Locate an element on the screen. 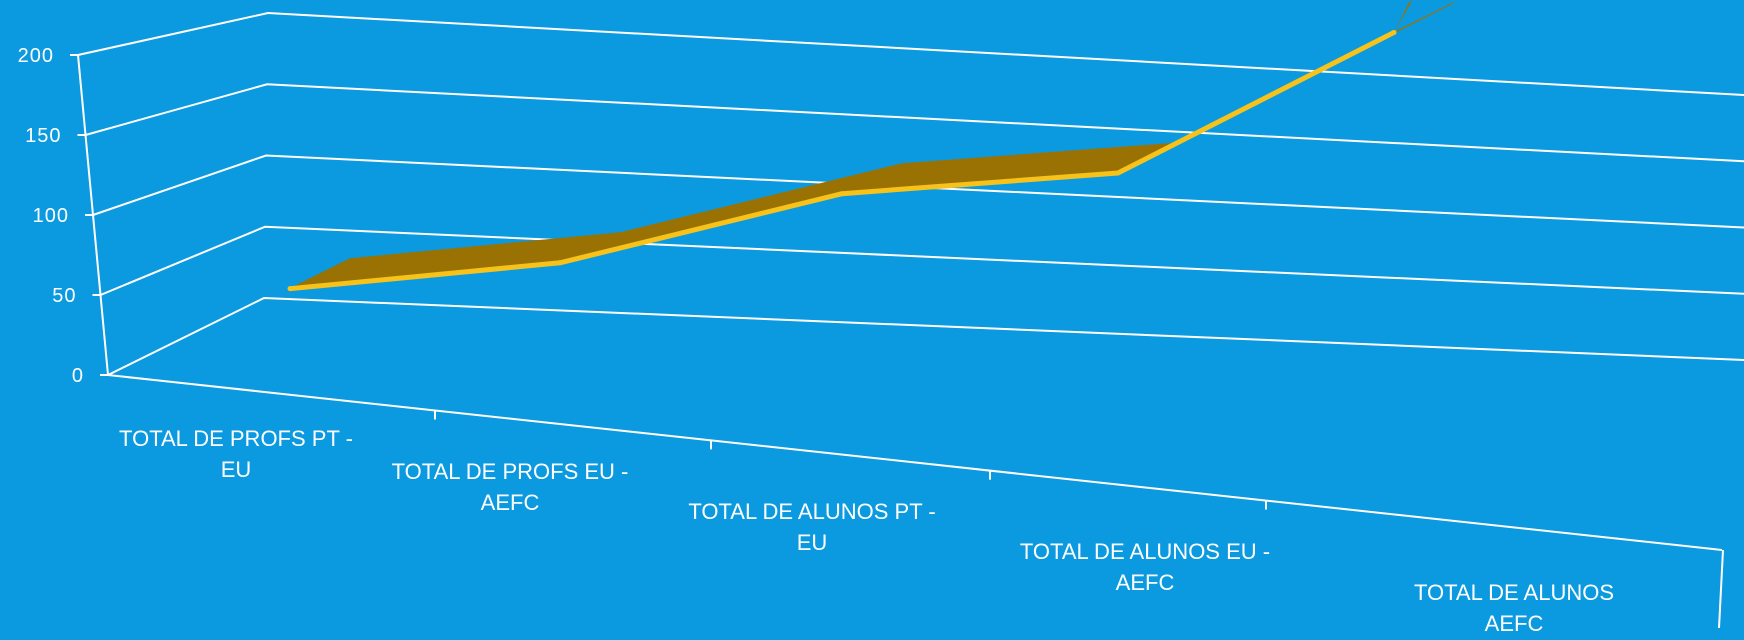 This screenshot has width=1744, height=640. y-tick-label: 200 is located at coordinates (36, 56).